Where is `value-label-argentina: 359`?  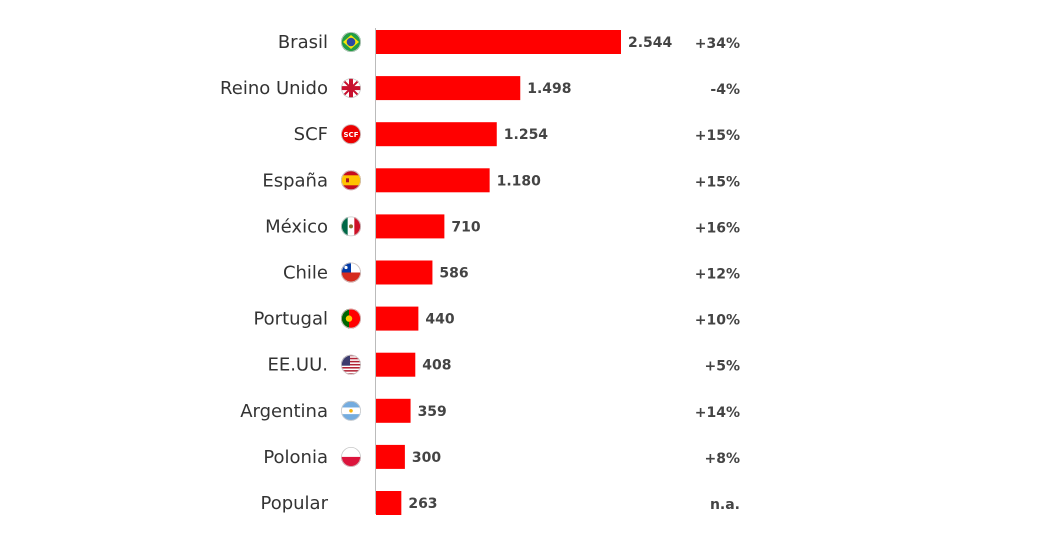 value-label-argentina: 359 is located at coordinates (432, 412).